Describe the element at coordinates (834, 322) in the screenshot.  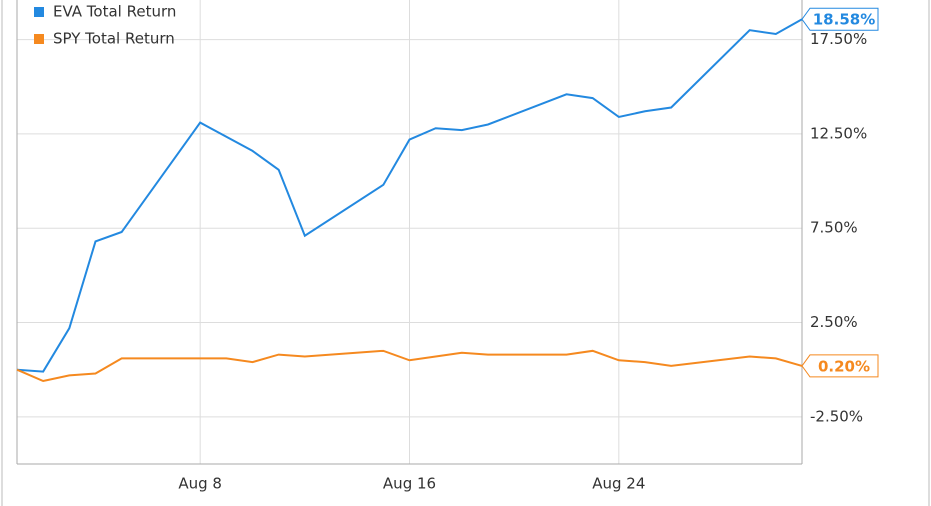
I see `y-tick-label: 2.50%` at that location.